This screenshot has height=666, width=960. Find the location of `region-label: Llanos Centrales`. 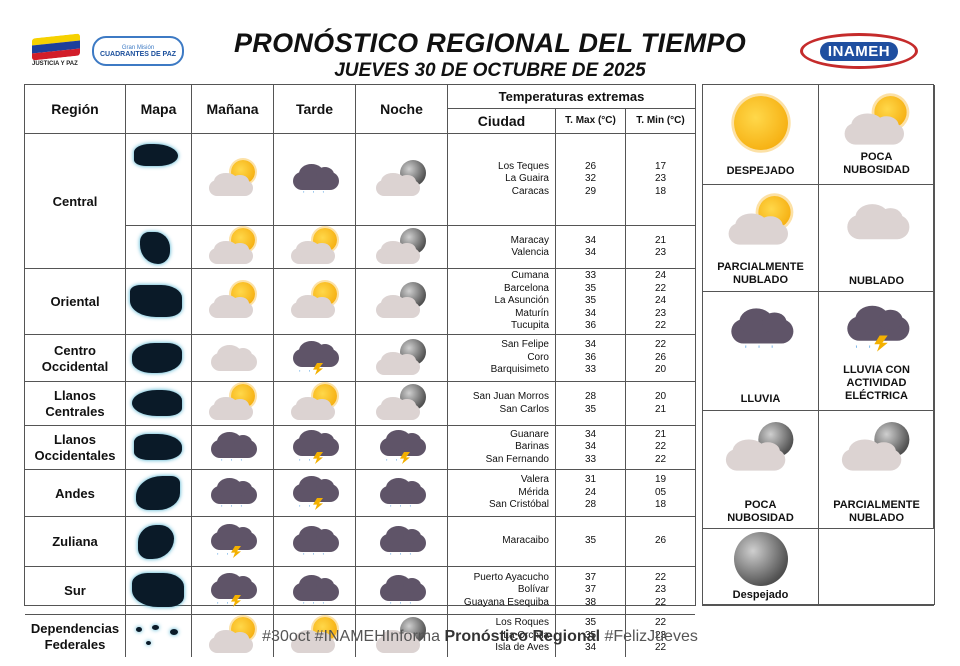

region-label: Llanos Centrales is located at coordinates (75, 403).